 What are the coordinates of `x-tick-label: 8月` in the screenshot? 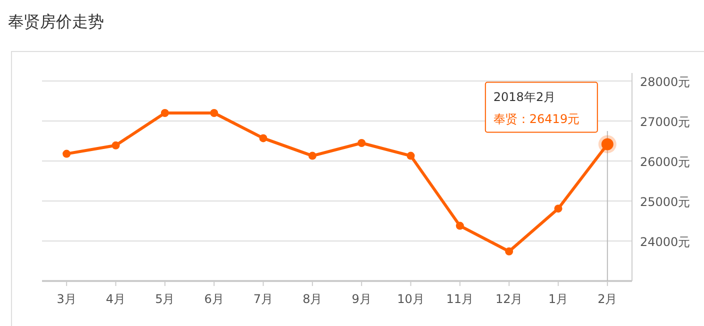 It's located at (312, 299).